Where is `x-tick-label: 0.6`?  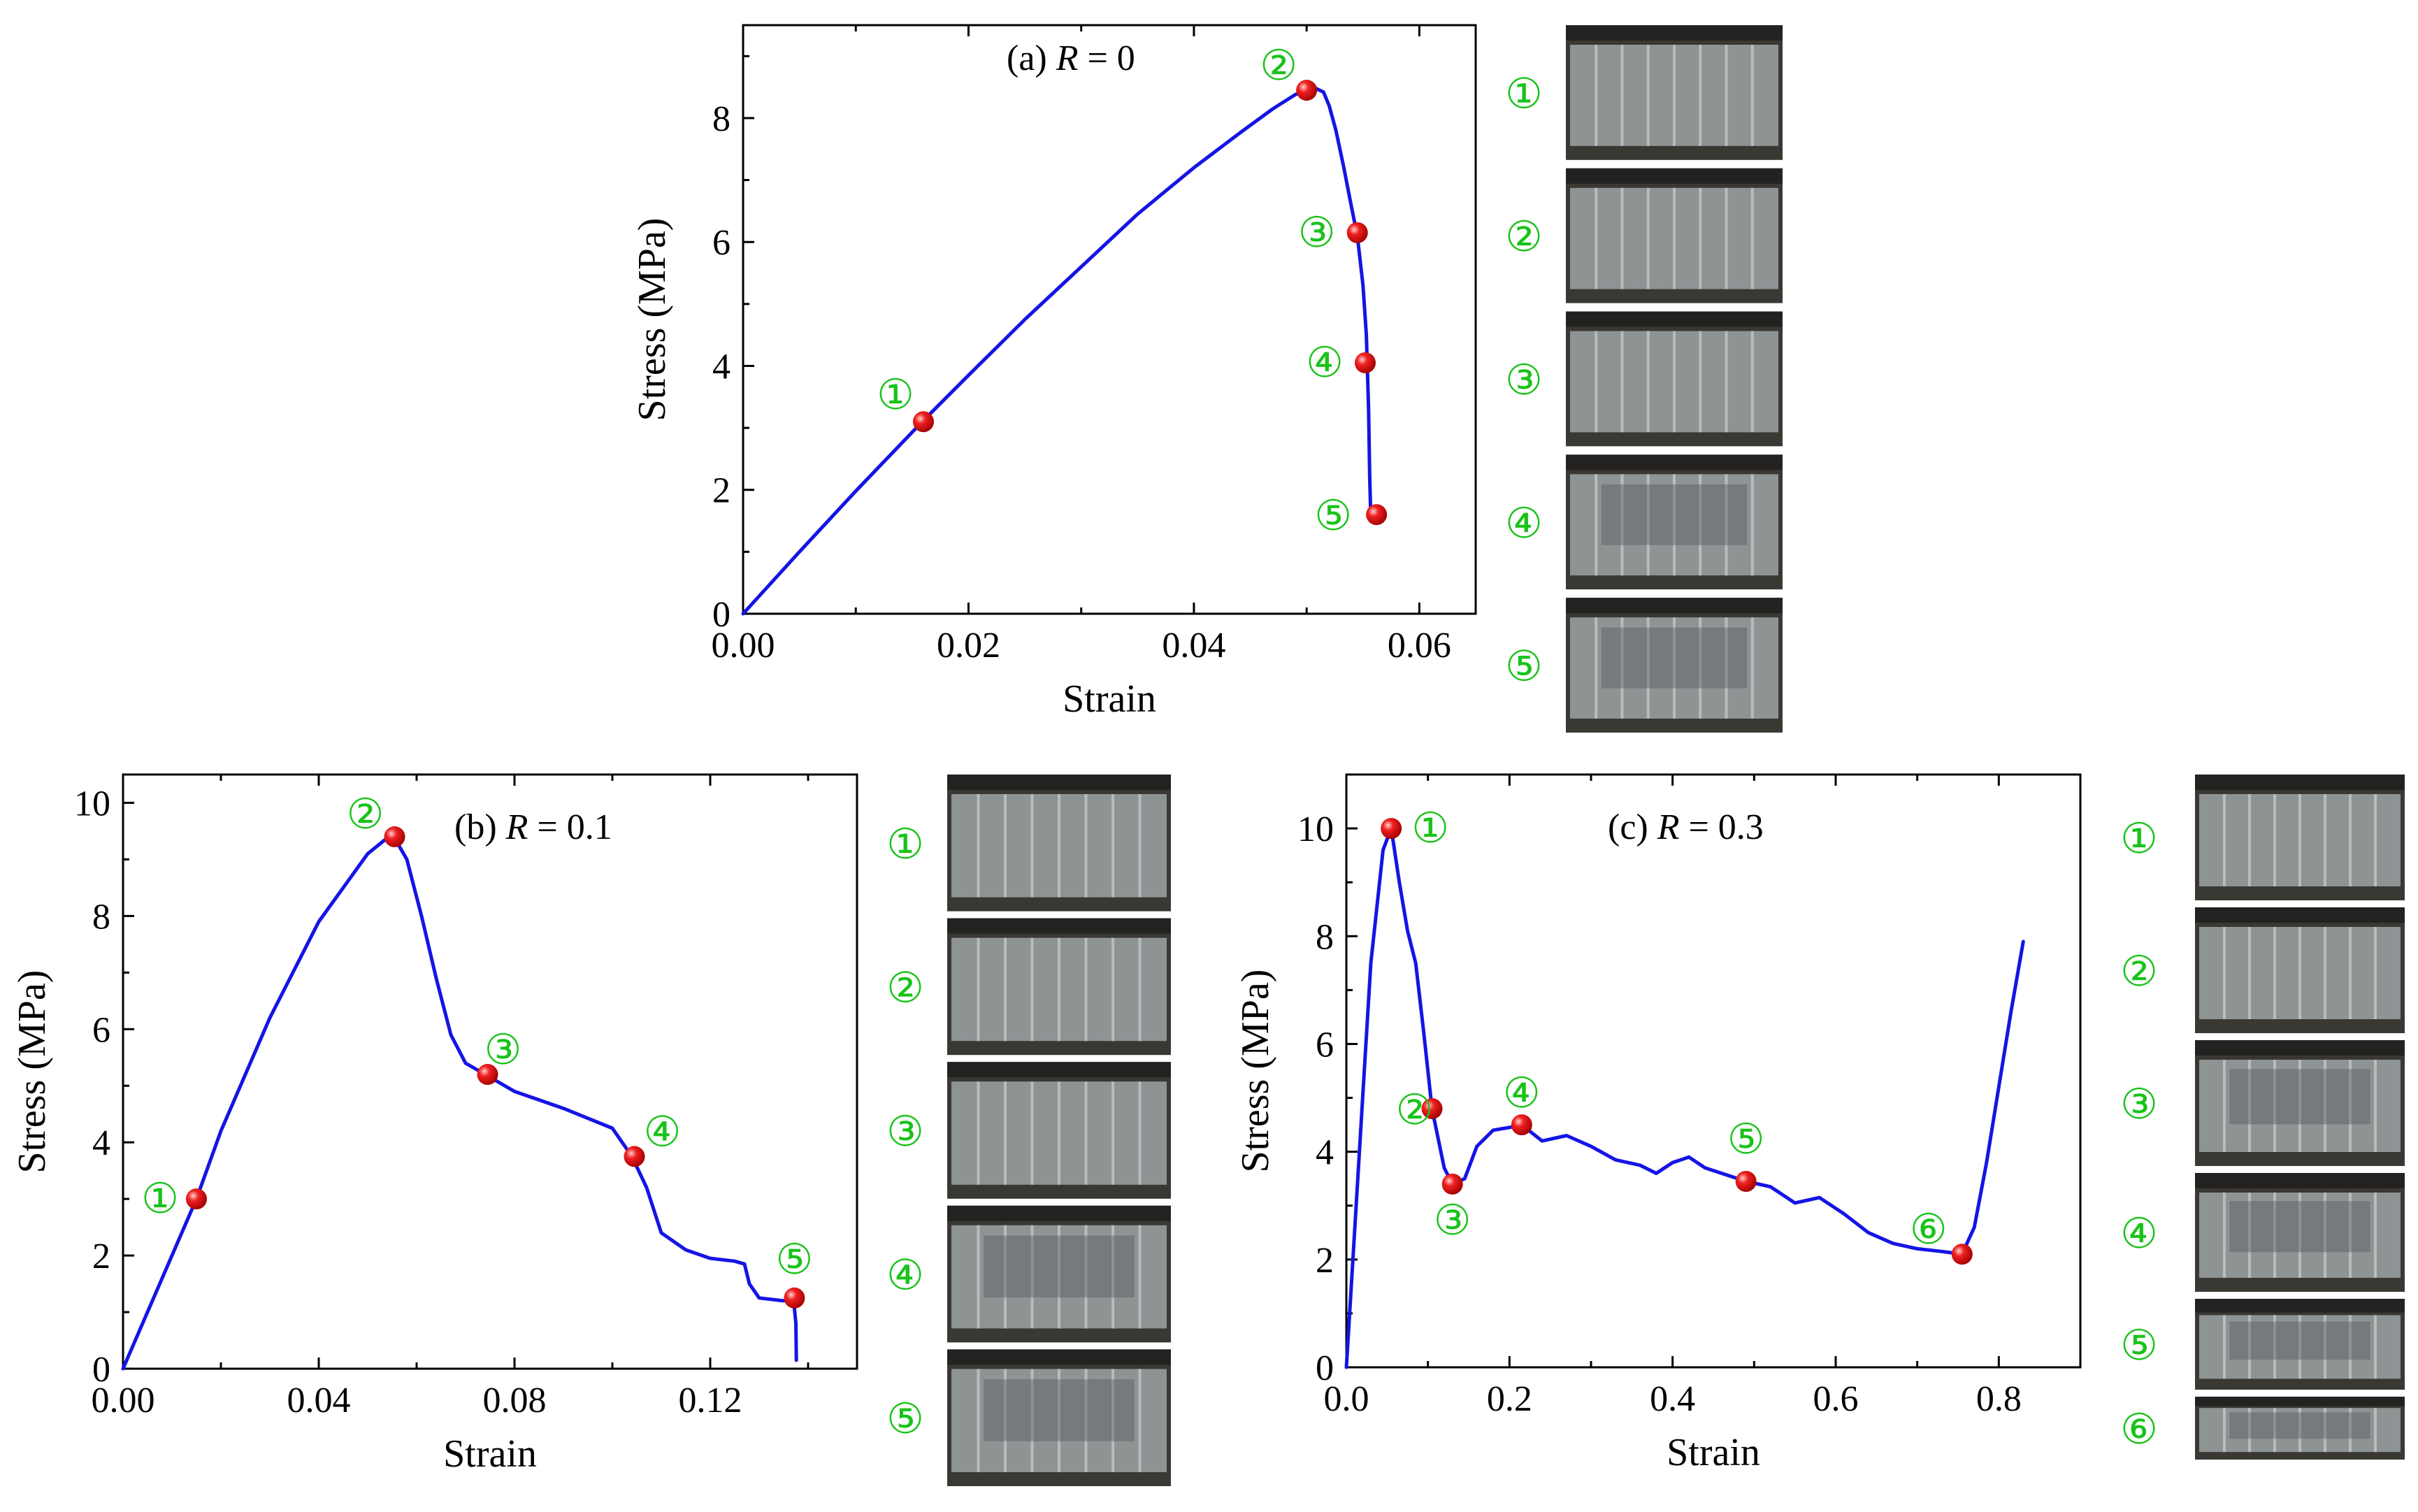
x-tick-label: 0.6 is located at coordinates (1836, 1399).